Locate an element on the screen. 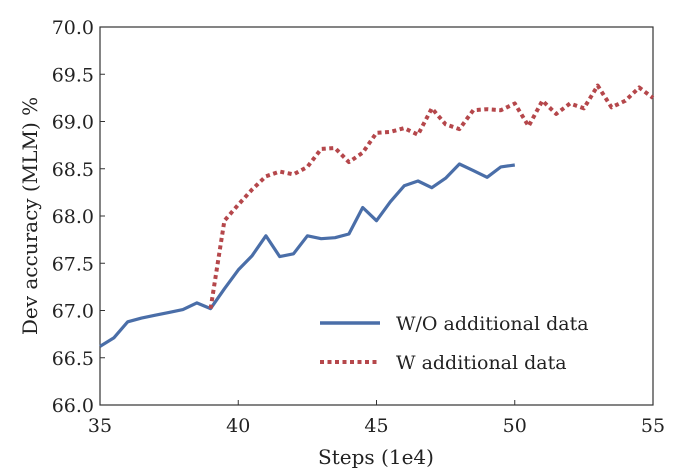  y-tick-label: 67.5 is located at coordinates (73, 264).